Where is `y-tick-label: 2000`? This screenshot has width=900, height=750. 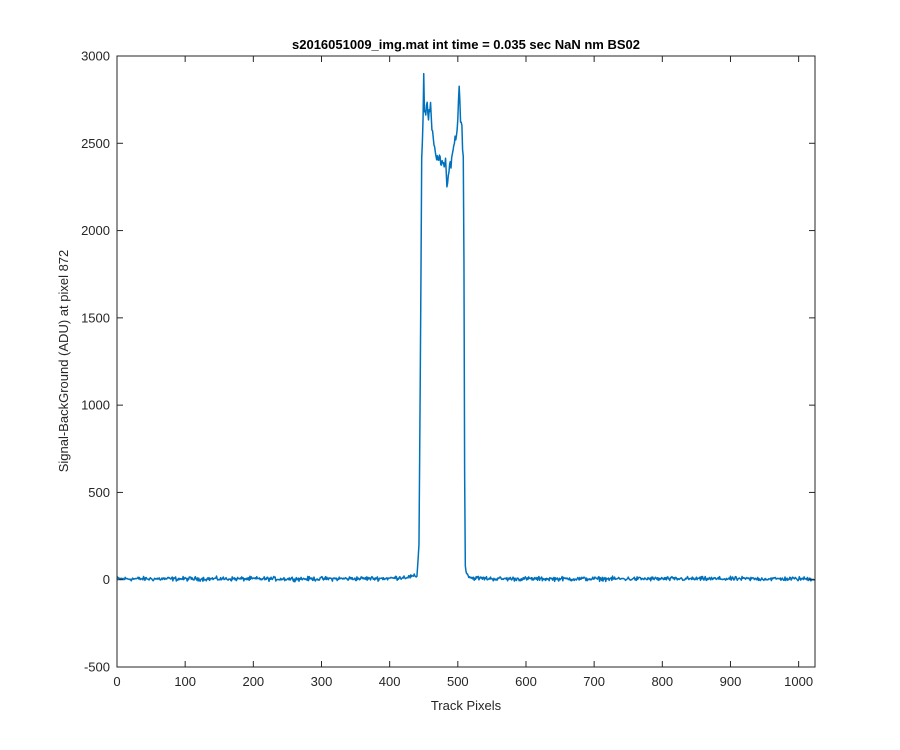
y-tick-label: 2000 is located at coordinates (95, 230).